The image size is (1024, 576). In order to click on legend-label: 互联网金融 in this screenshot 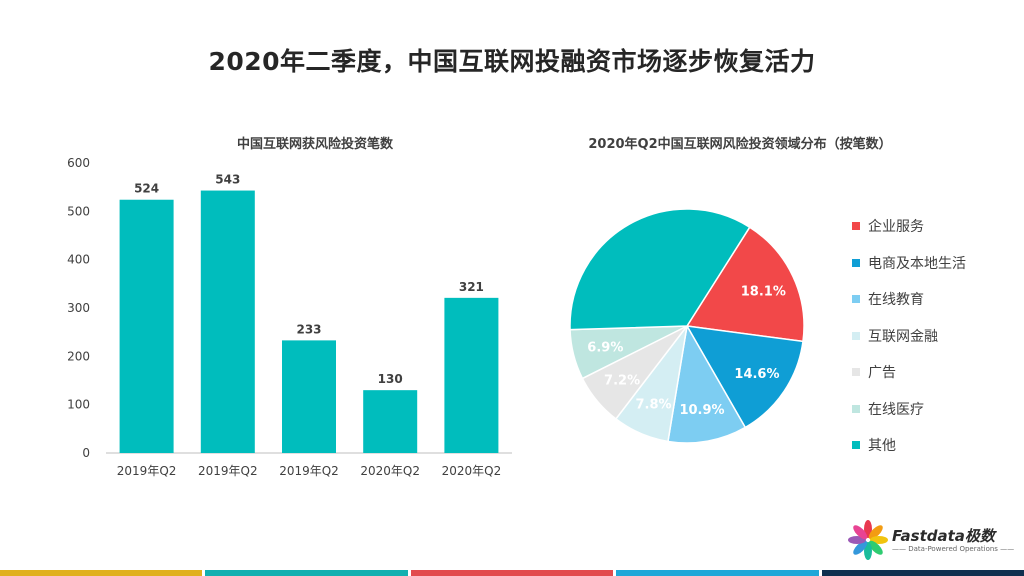, I will do `click(903, 336)`.